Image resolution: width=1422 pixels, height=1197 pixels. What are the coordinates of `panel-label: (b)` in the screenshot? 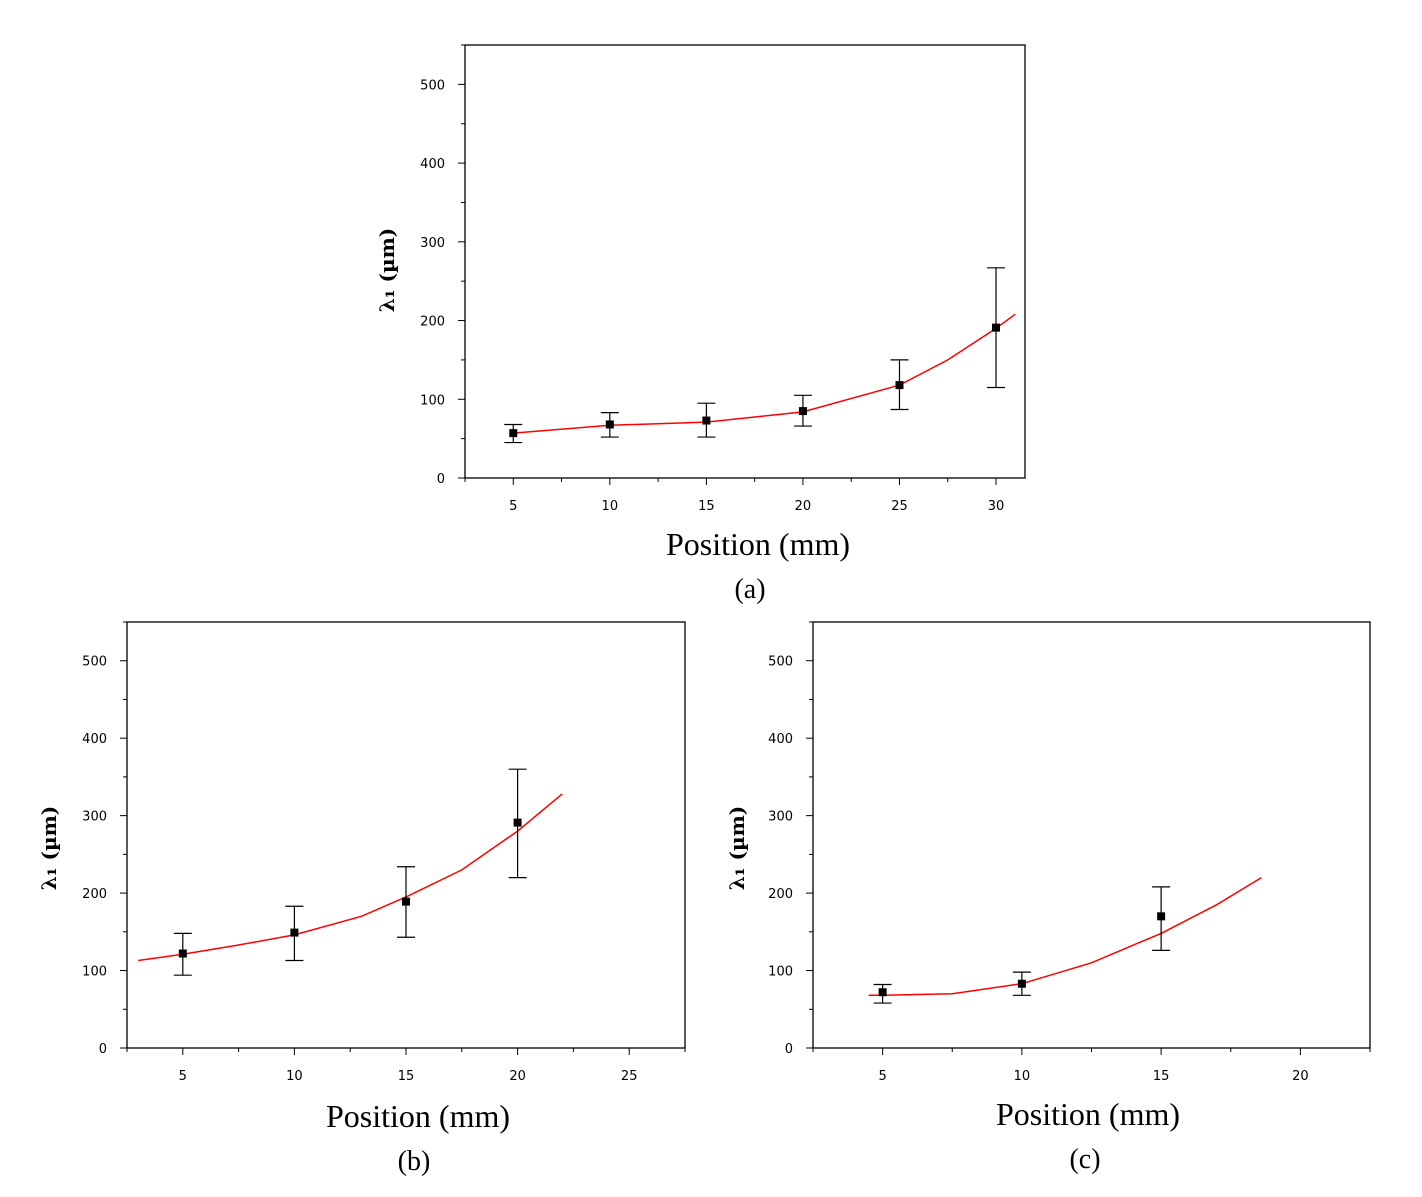 It's located at (414, 1161).